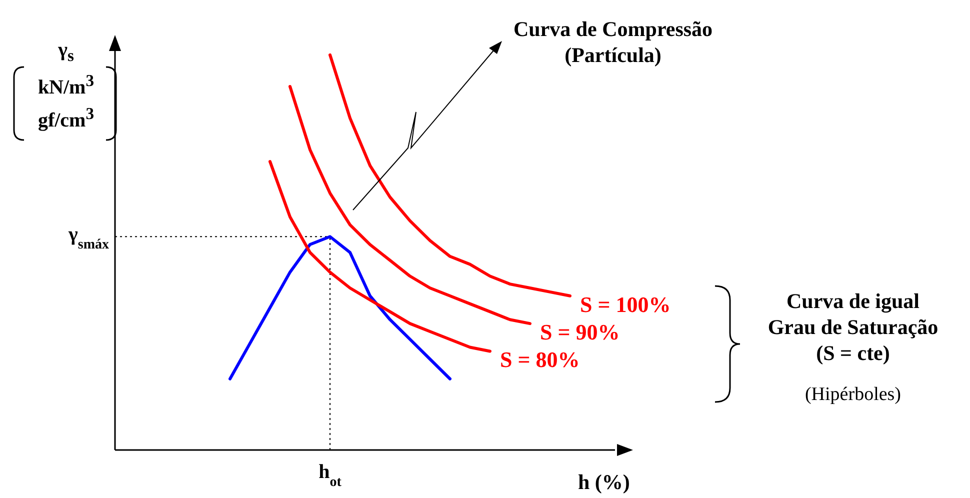 This screenshot has height=498, width=970. What do you see at coordinates (580, 332) in the screenshot?
I see `series-label: S = 90%` at bounding box center [580, 332].